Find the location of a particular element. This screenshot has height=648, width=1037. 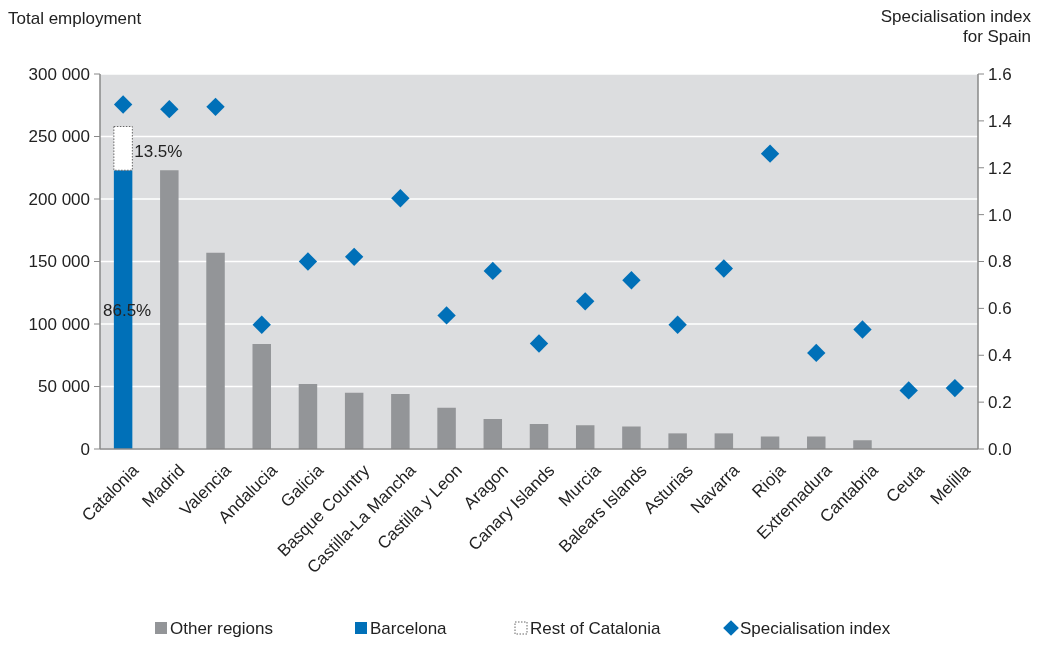

annotation: 13.5% is located at coordinates (158, 152).